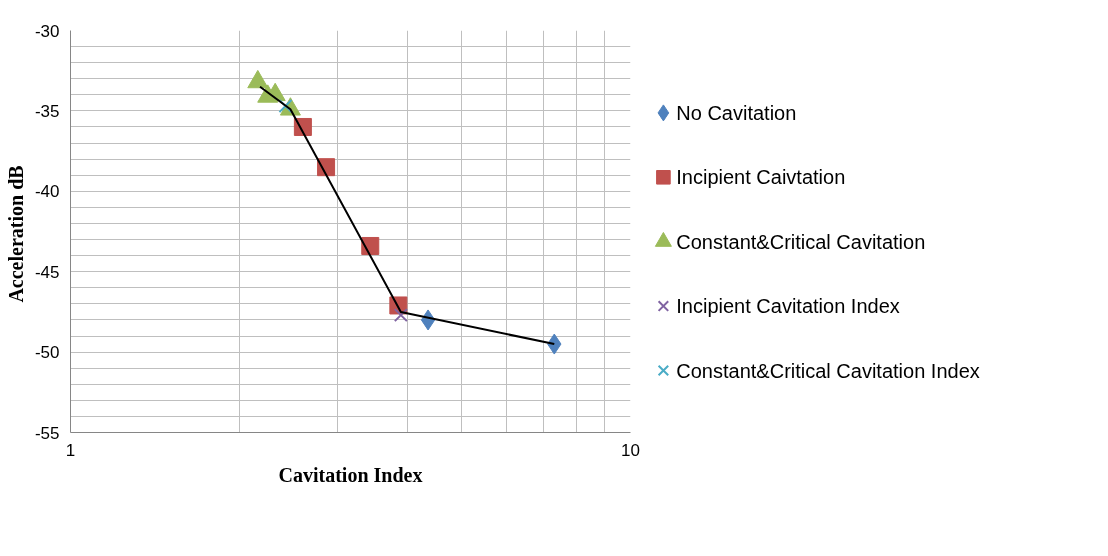 Image resolution: width=1108 pixels, height=556 pixels. I want to click on y-tick-label: -55, so click(47, 433).